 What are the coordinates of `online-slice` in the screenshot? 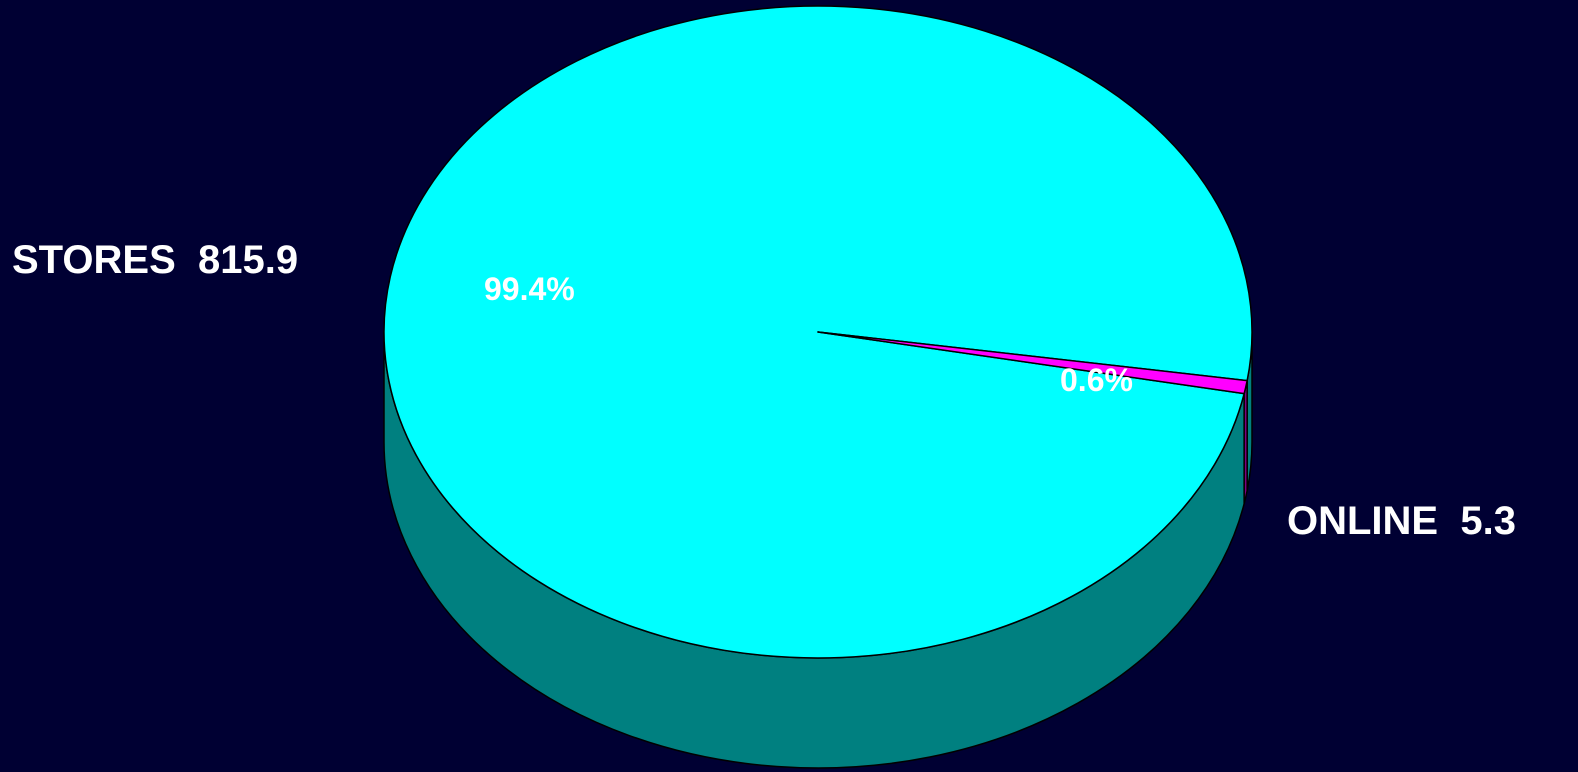 It's located at (1032, 363).